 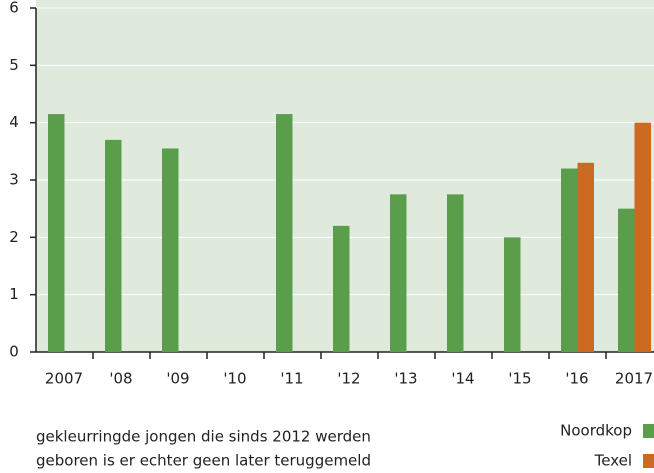 What do you see at coordinates (14, 180) in the screenshot?
I see `y-tick-label: 3` at bounding box center [14, 180].